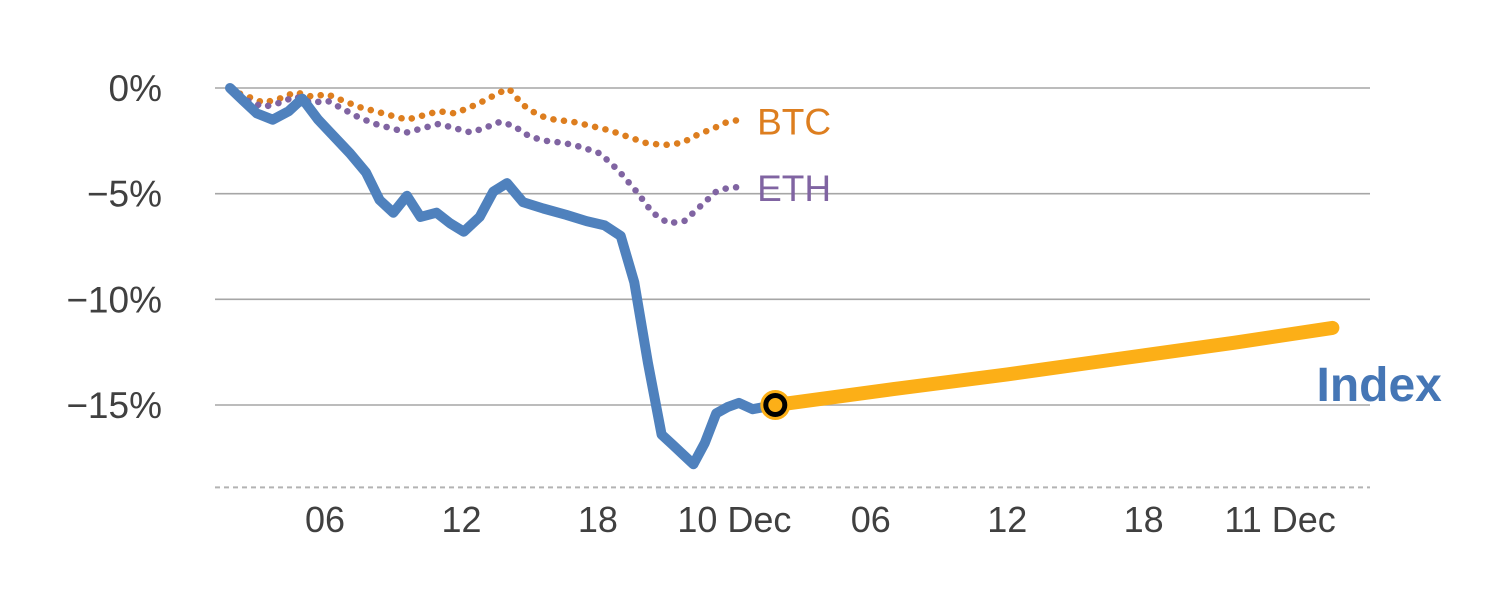  What do you see at coordinates (775, 404) in the screenshot?
I see `current-point-marker` at bounding box center [775, 404].